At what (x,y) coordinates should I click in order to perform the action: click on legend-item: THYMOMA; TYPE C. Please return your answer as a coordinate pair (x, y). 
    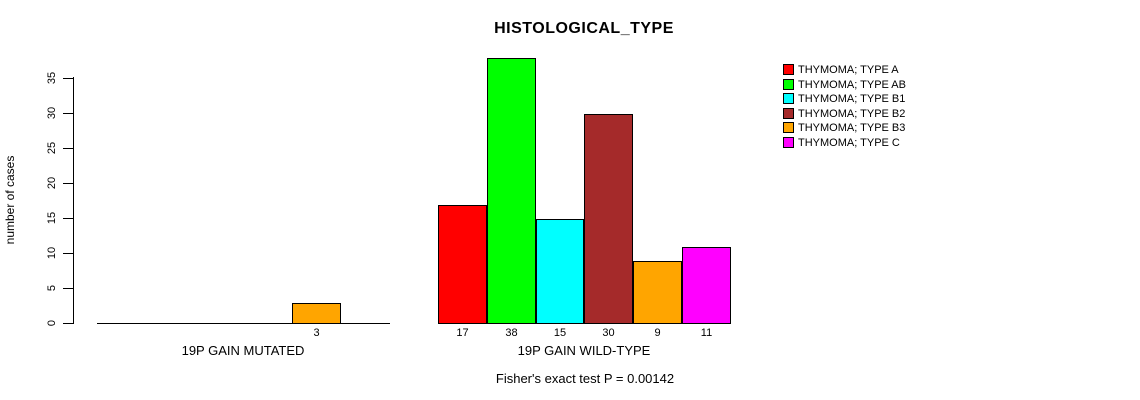
    Looking at the image, I should click on (841, 142).